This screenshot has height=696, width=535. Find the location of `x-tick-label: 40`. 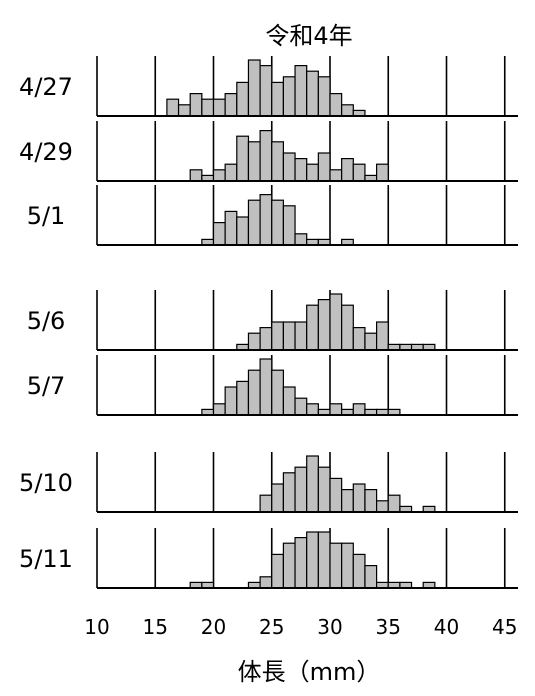

x-tick-label: 40 is located at coordinates (446, 627).